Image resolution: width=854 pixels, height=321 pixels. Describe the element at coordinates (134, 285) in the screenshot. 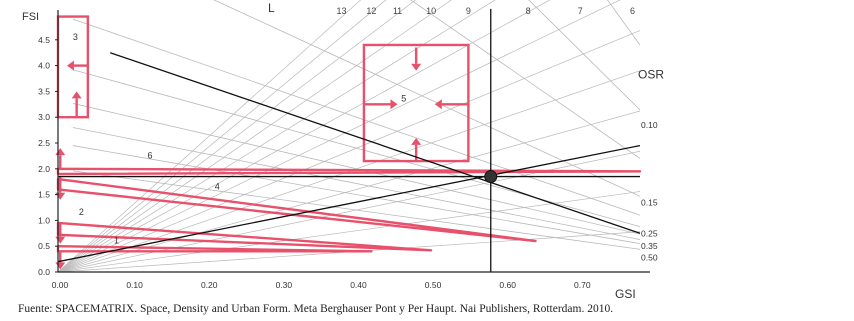

I see `x-tick-label: 0.10` at that location.